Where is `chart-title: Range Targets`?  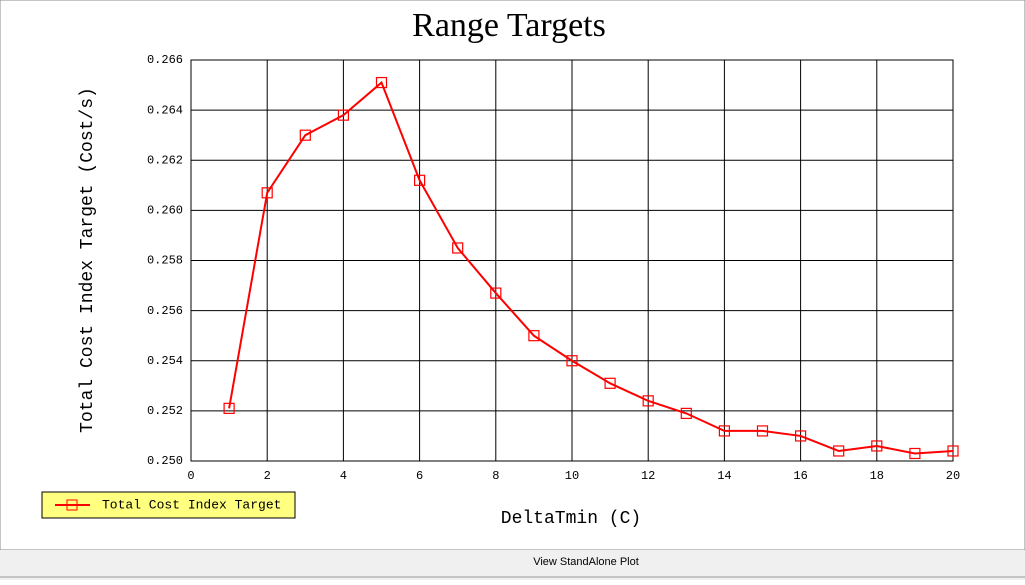
chart-title: Range Targets is located at coordinates (509, 25).